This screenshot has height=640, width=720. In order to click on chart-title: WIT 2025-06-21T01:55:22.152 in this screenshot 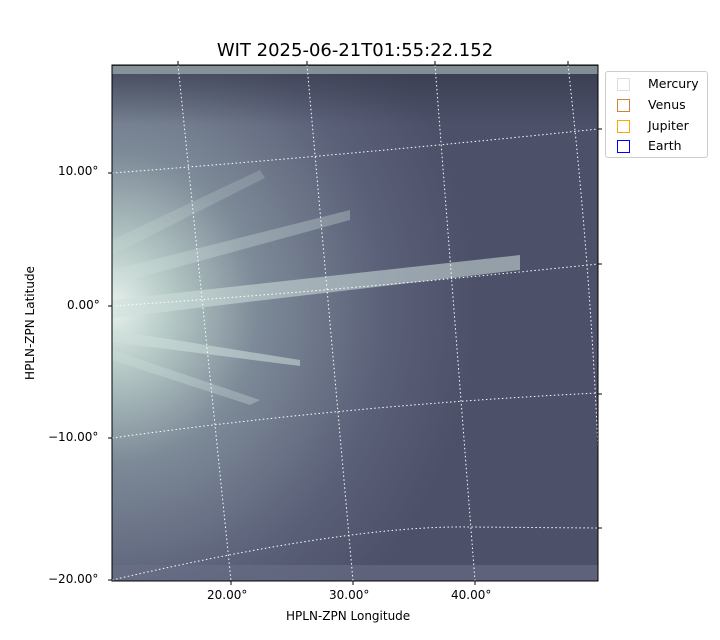, I will do `click(355, 50)`.